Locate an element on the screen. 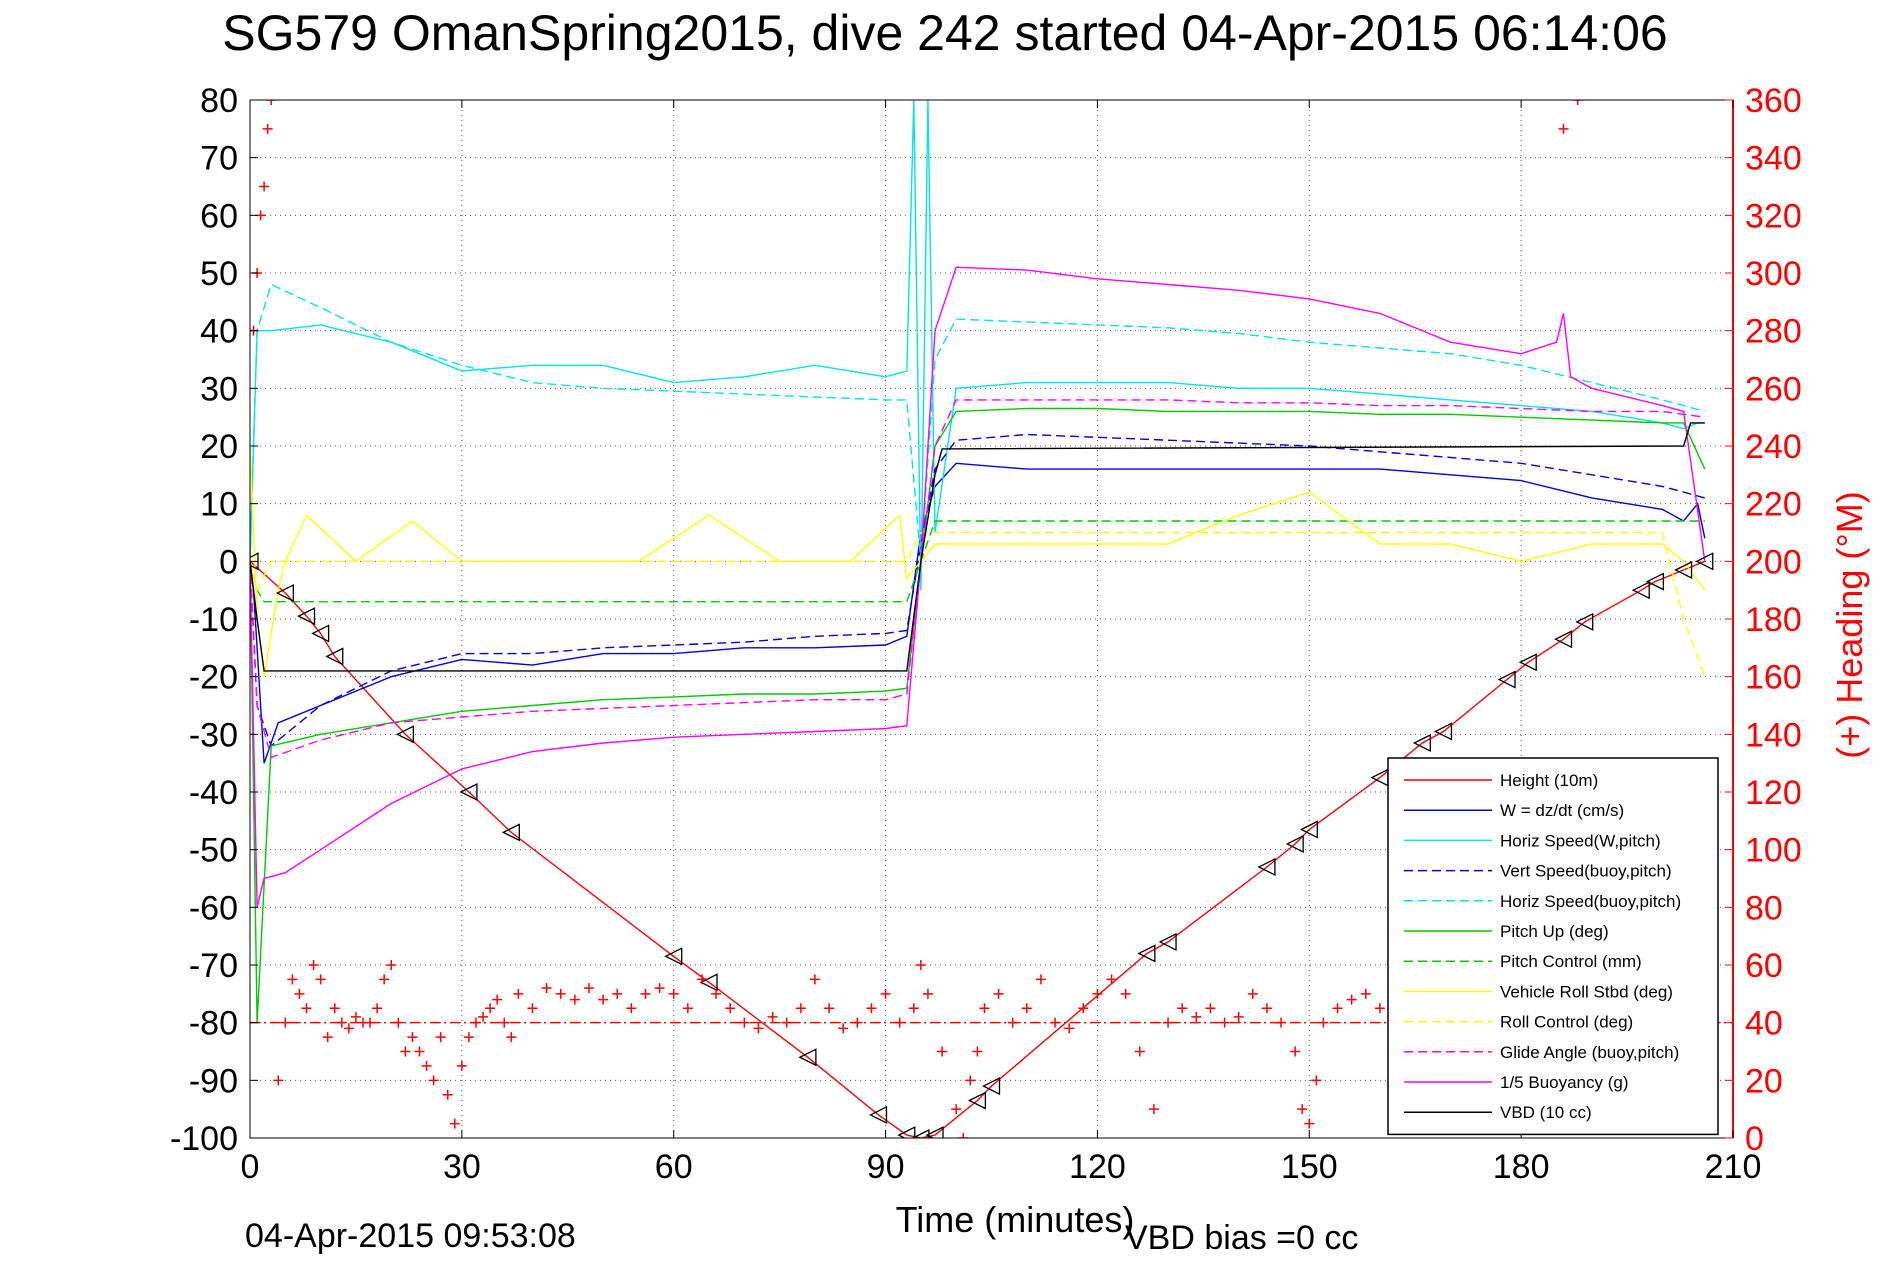 The image size is (1891, 1262). x-tick-label: 120 is located at coordinates (1097, 1167).